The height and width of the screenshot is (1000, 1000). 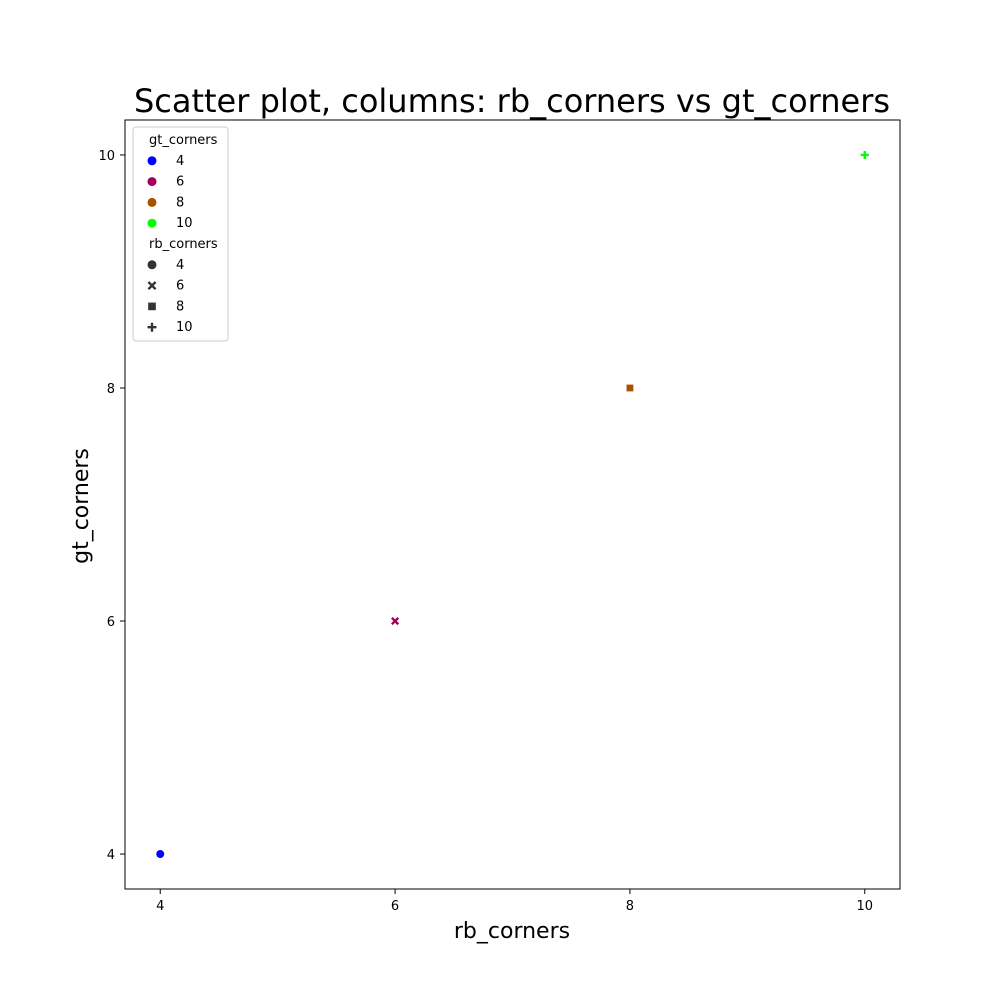 I want to click on y-tick-label: 10, so click(x=106, y=156).